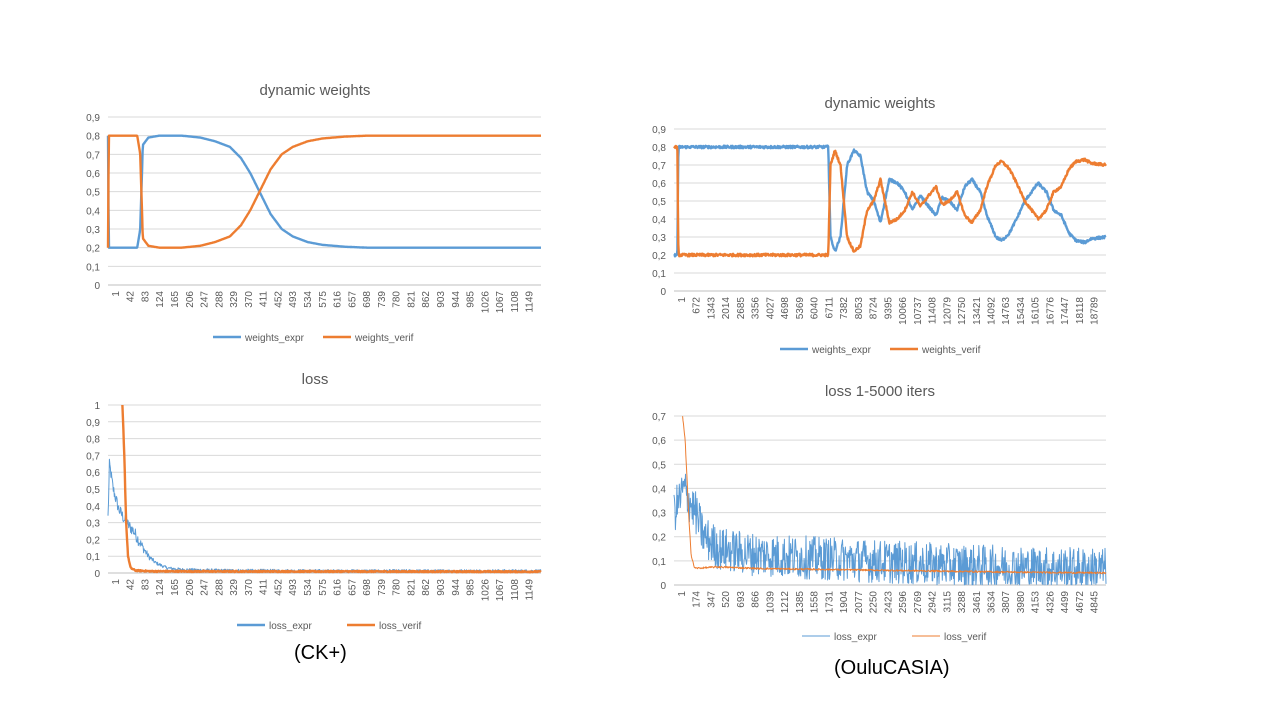 The height and width of the screenshot is (720, 1280). What do you see at coordinates (697, 305) in the screenshot?
I see `x-tick-label: 672` at bounding box center [697, 305].